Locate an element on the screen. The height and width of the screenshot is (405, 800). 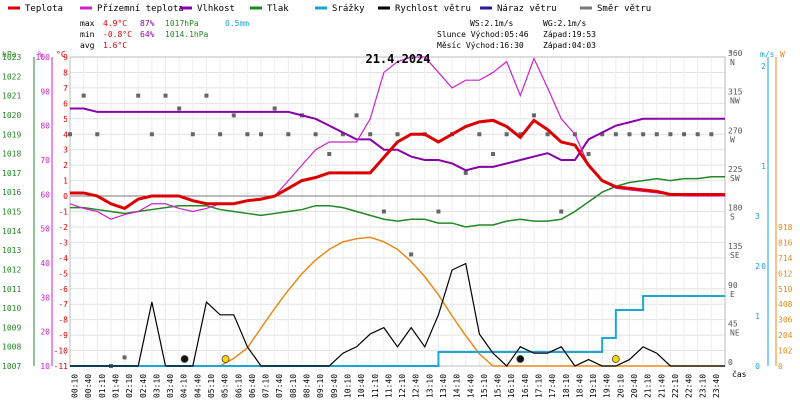
time-tick: 10:10 is located at coordinates (347, 386).